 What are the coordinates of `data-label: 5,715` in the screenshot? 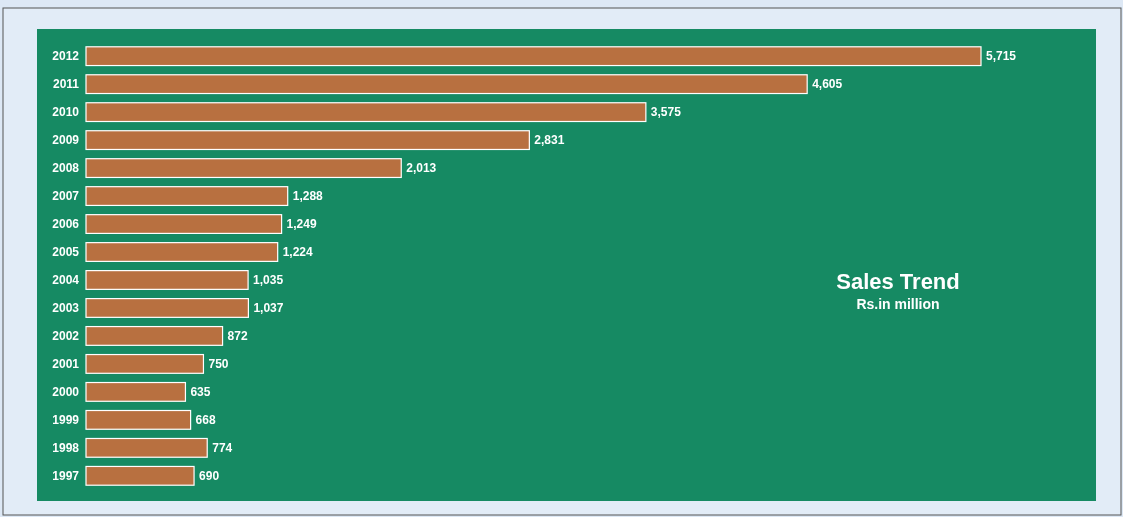 It's located at (1001, 56).